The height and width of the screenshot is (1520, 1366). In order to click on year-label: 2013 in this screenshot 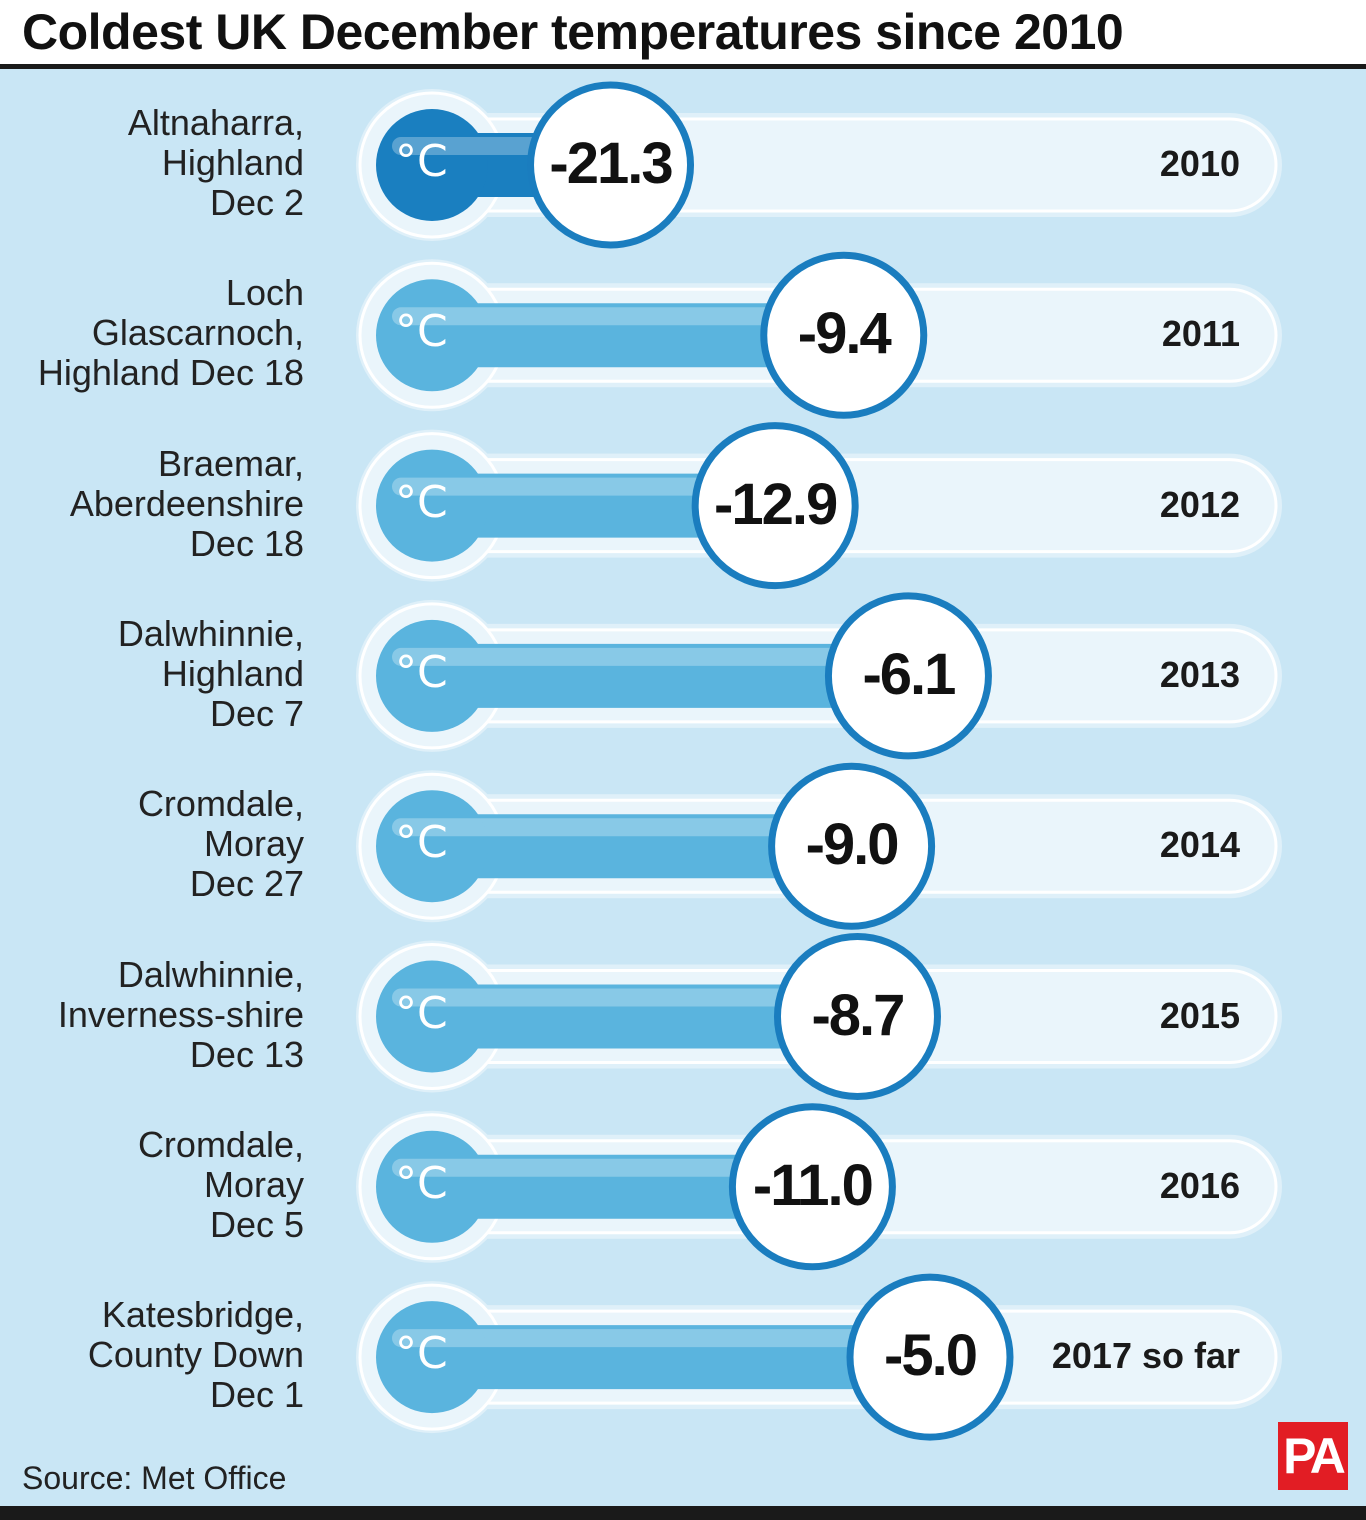, I will do `click(1199, 674)`.